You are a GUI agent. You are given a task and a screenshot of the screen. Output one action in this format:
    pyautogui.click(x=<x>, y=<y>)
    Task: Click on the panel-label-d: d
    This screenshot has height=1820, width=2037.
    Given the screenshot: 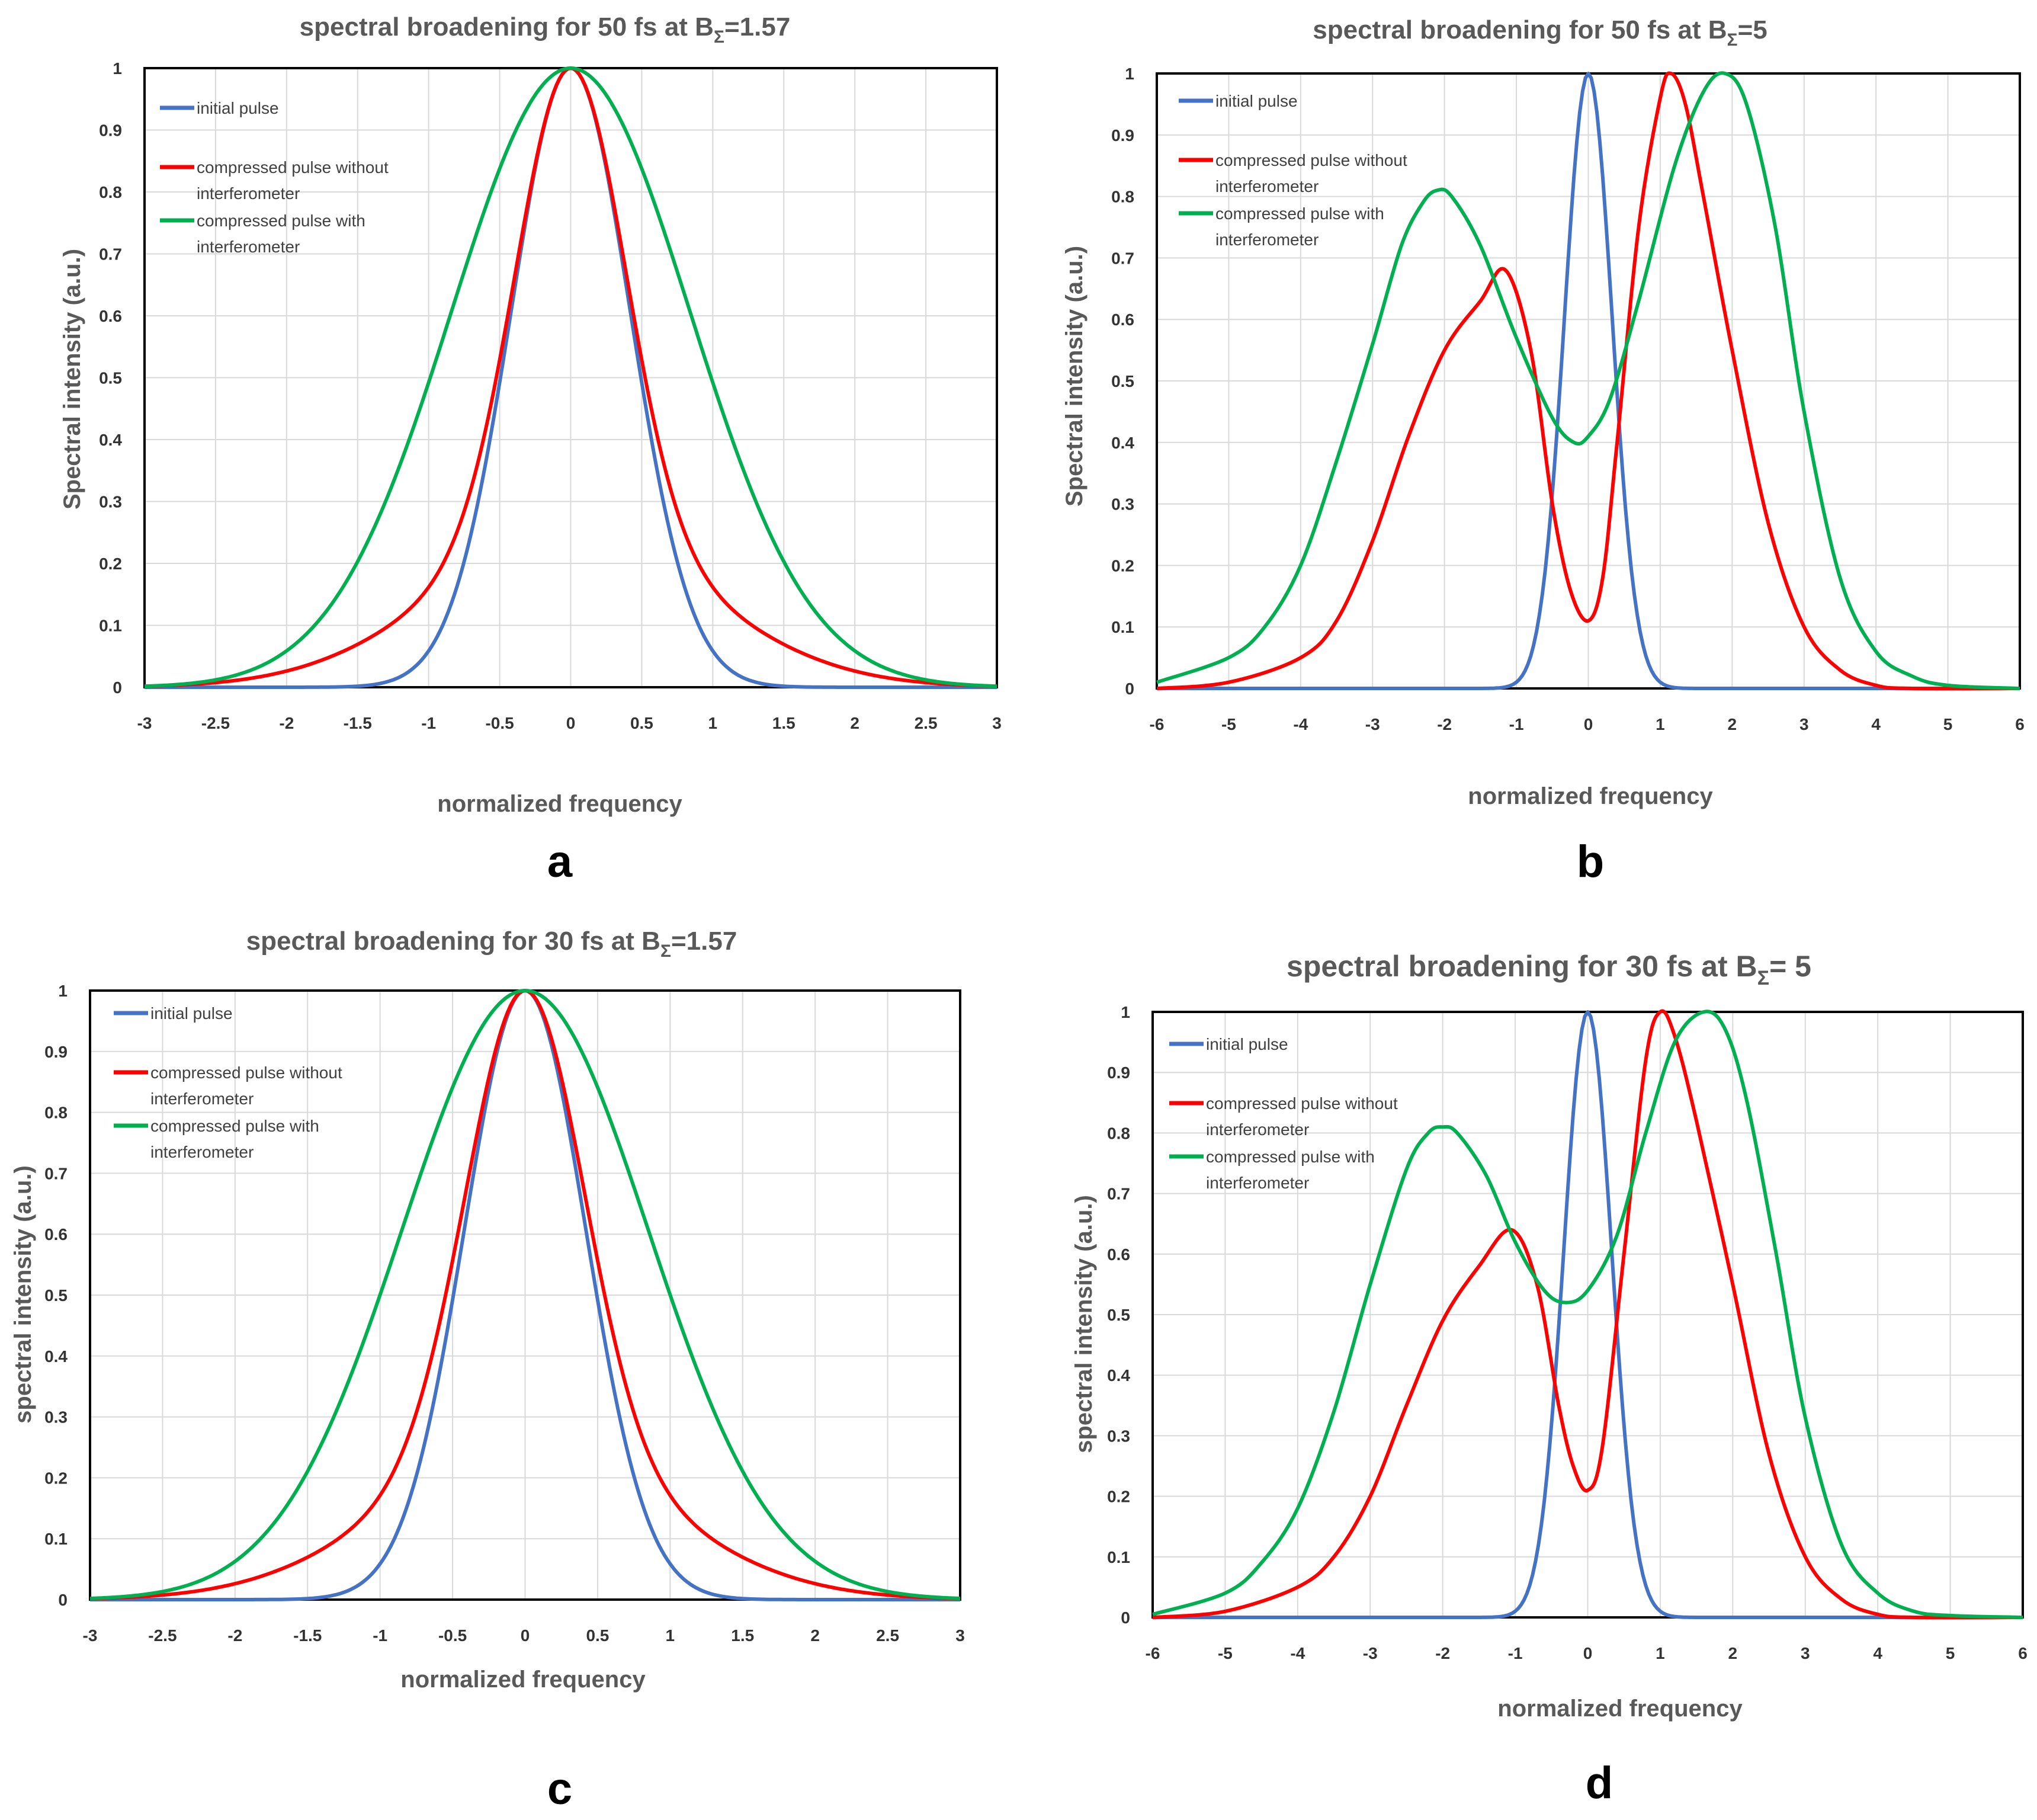 What is the action you would take?
    pyautogui.click(x=1599, y=1783)
    